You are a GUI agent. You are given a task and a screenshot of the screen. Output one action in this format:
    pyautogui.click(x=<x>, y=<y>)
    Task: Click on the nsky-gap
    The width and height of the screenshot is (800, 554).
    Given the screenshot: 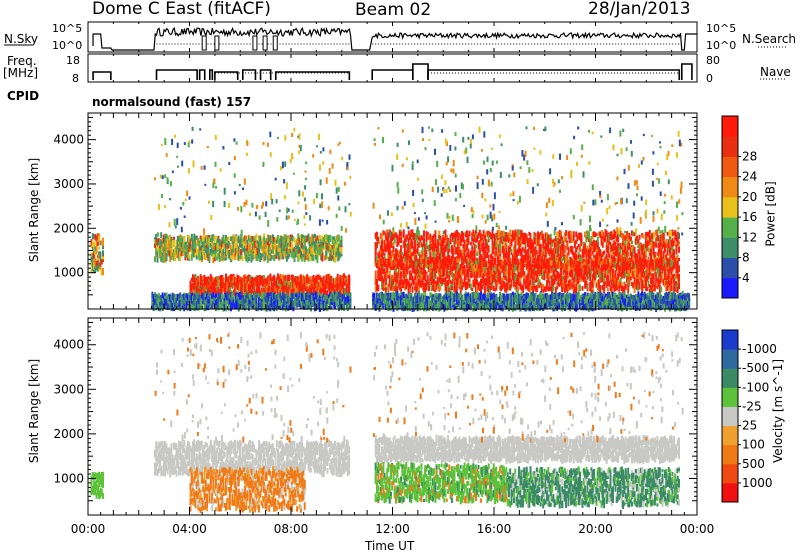 What is the action you would take?
    pyautogui.click(x=217, y=43)
    